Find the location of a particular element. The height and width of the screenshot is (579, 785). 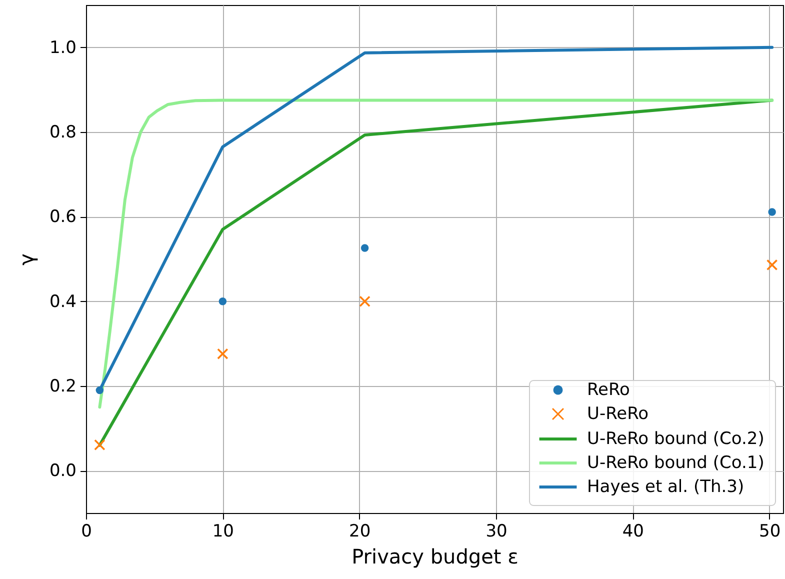

legend-label: Hayes et al. (Th.3) is located at coordinates (665, 487).